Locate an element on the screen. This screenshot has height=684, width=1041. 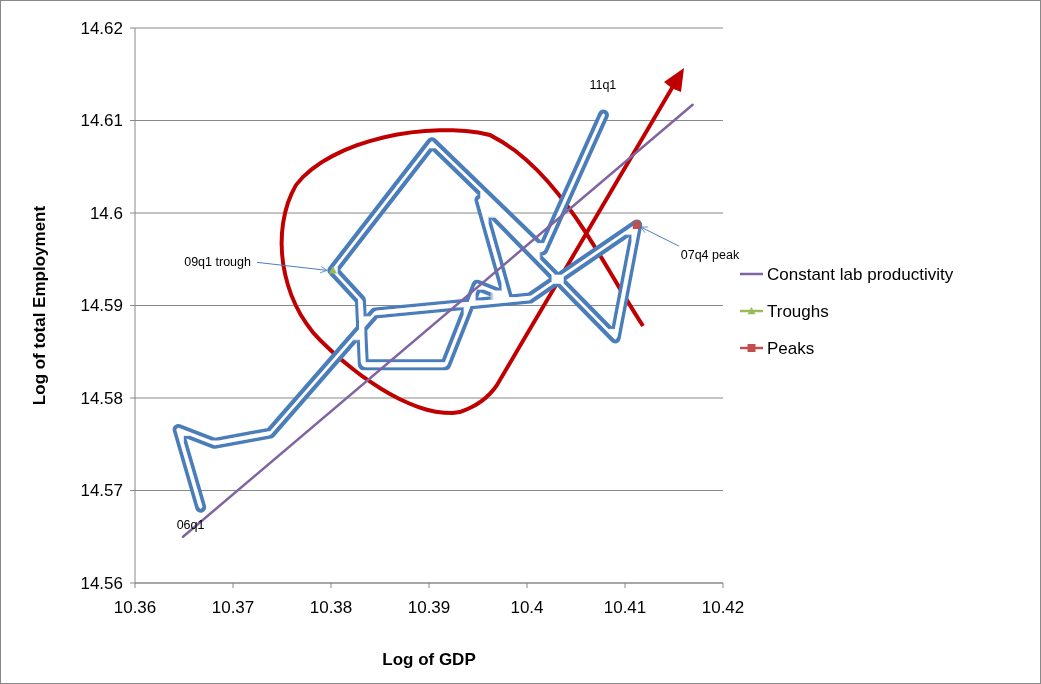
x-tick-label: 10.38 is located at coordinates (331, 607).